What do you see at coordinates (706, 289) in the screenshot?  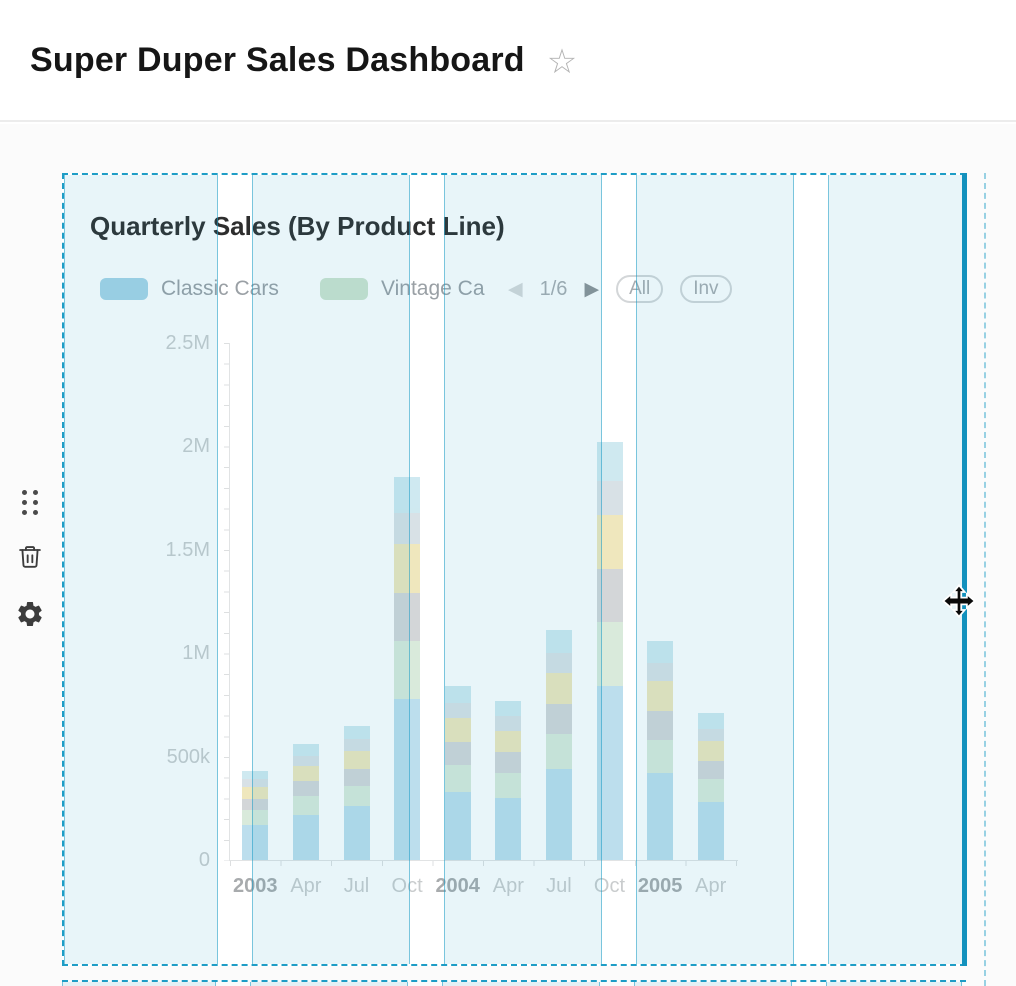 I see `legend-inverse-button: Inv` at bounding box center [706, 289].